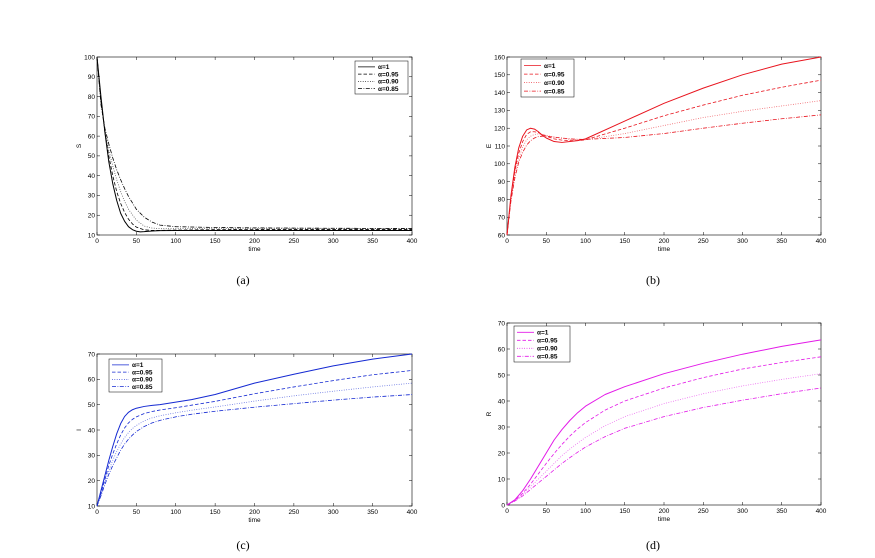  Describe the element at coordinates (242, 545) in the screenshot. I see `panel-caption: (c)` at that location.